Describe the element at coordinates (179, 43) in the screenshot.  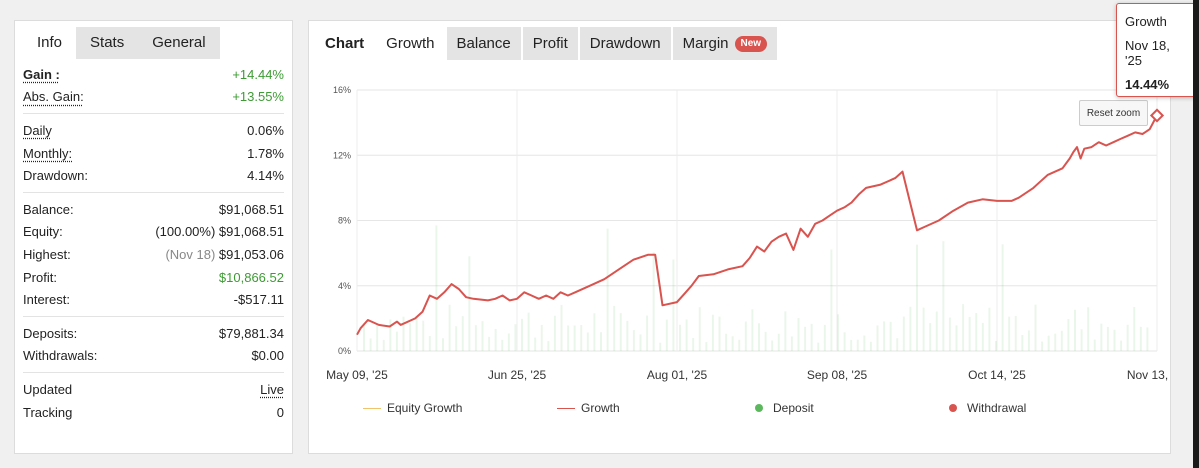
I see `tab-general: General` at that location.